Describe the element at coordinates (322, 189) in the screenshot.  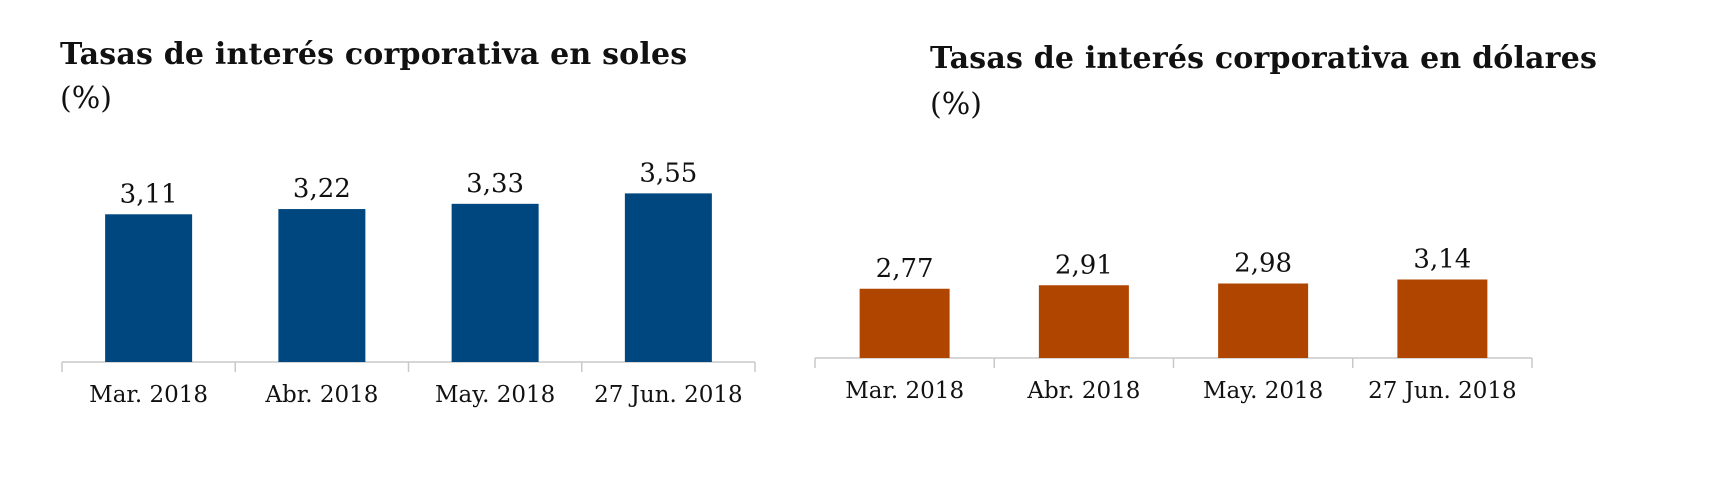
I see `data-label: 3,22` at that location.